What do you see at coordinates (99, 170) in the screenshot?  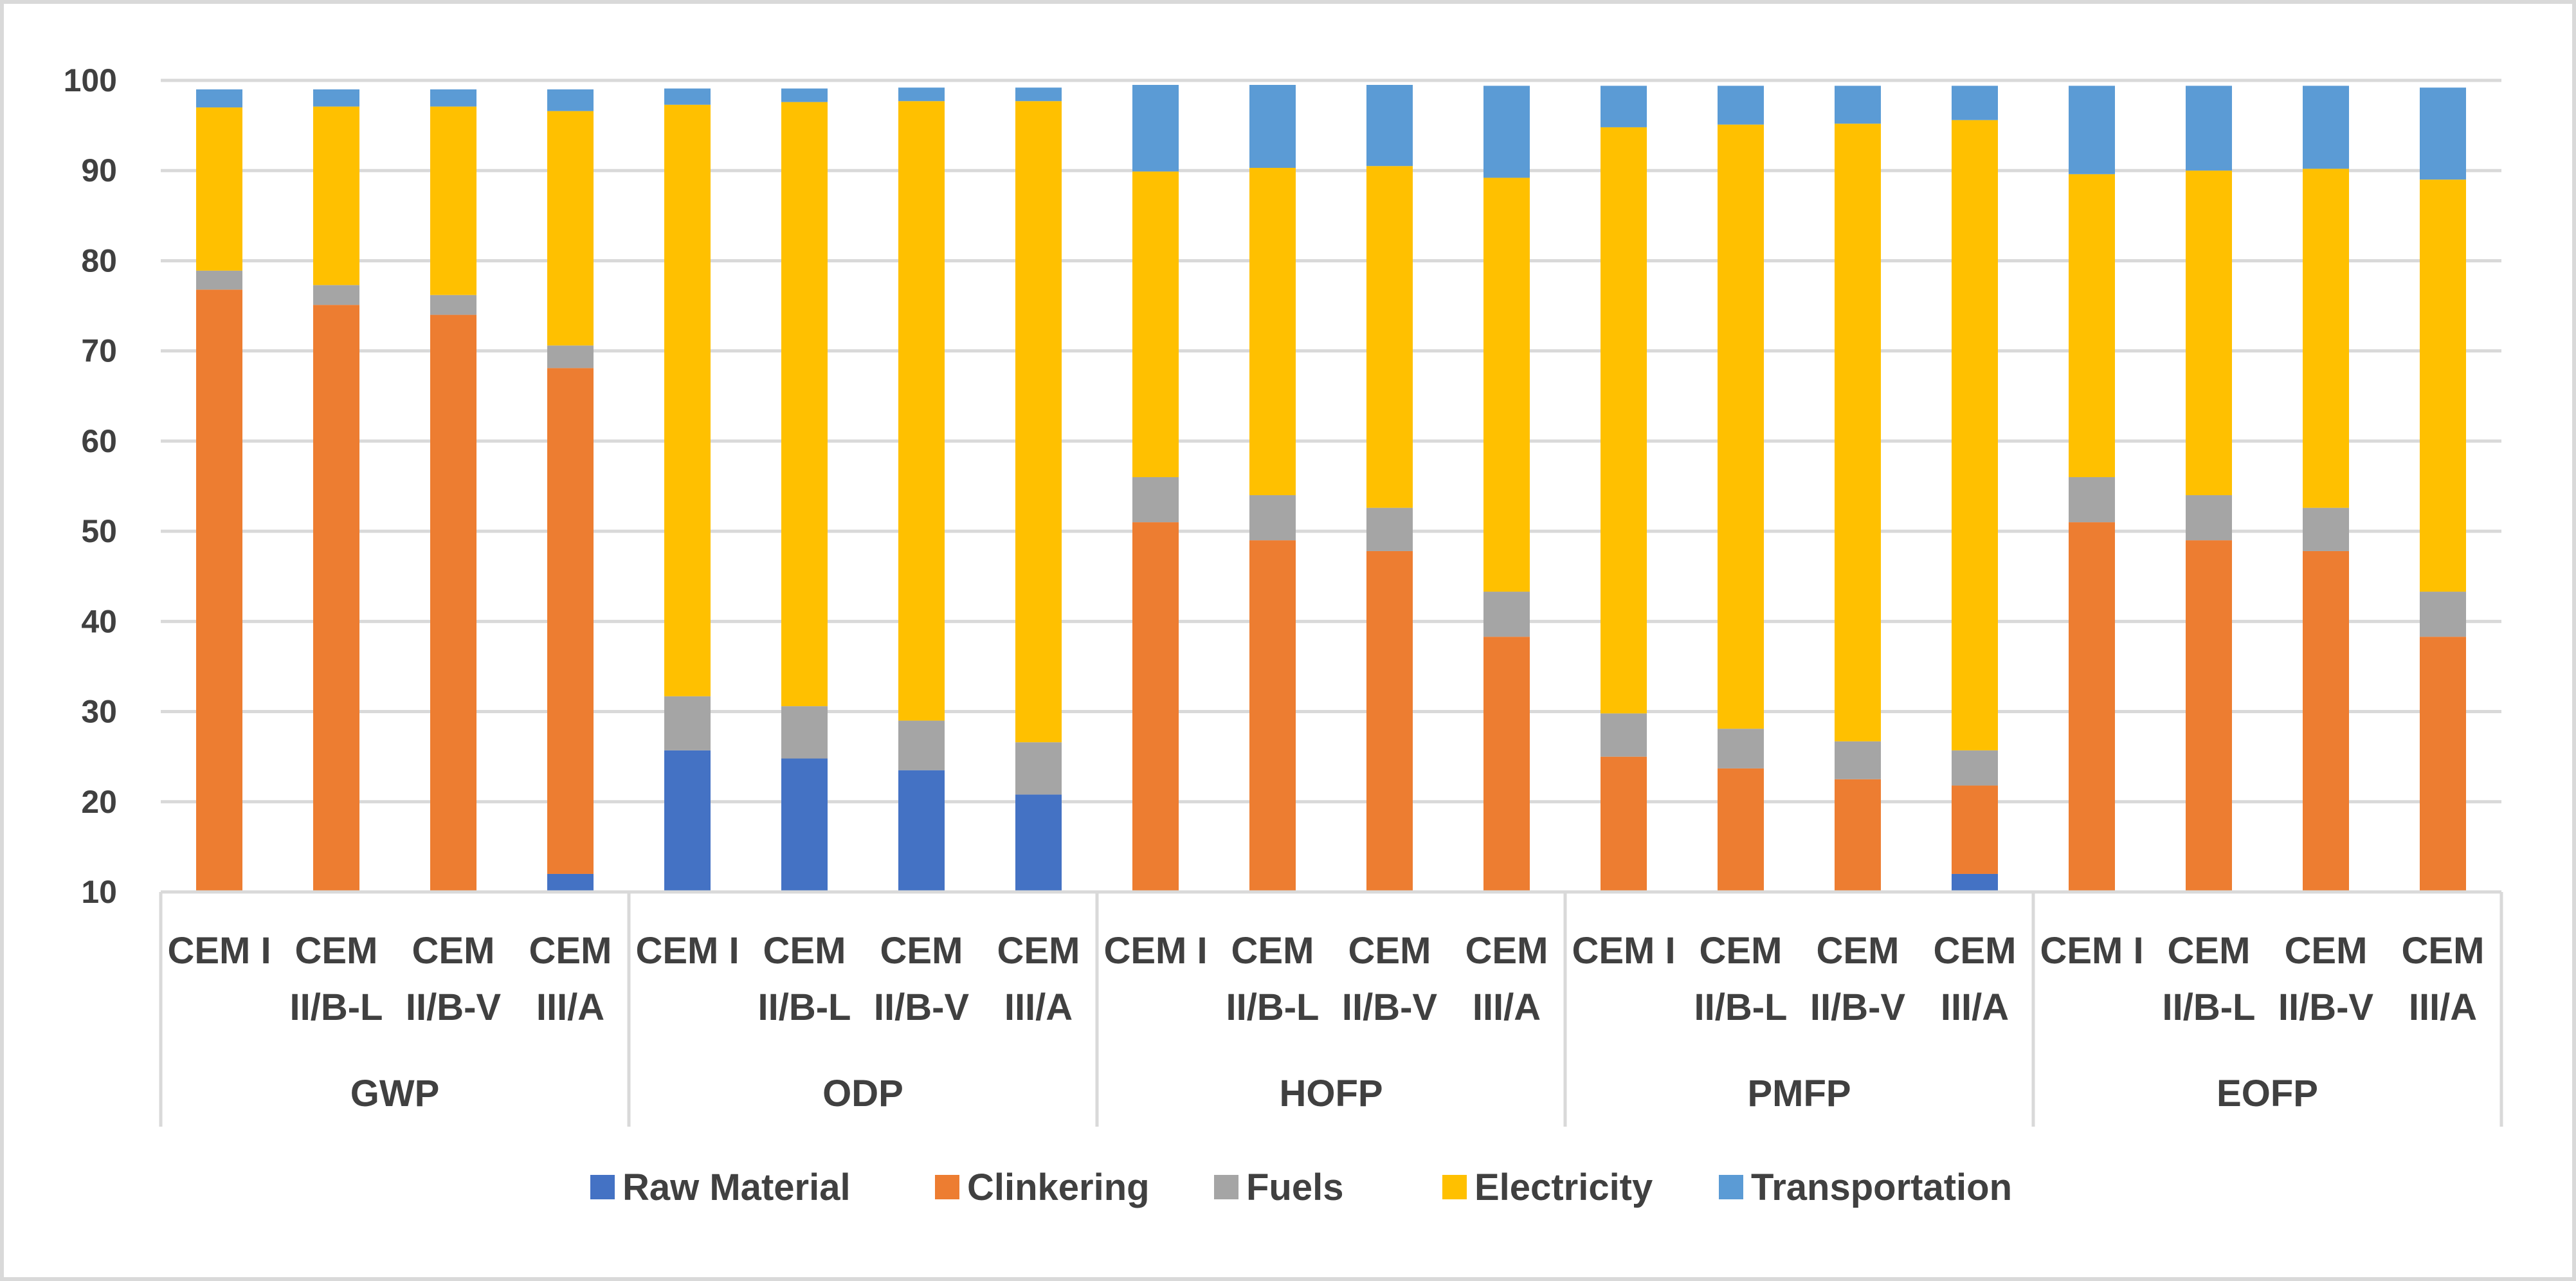 I see `y-tick-label: 90` at bounding box center [99, 170].